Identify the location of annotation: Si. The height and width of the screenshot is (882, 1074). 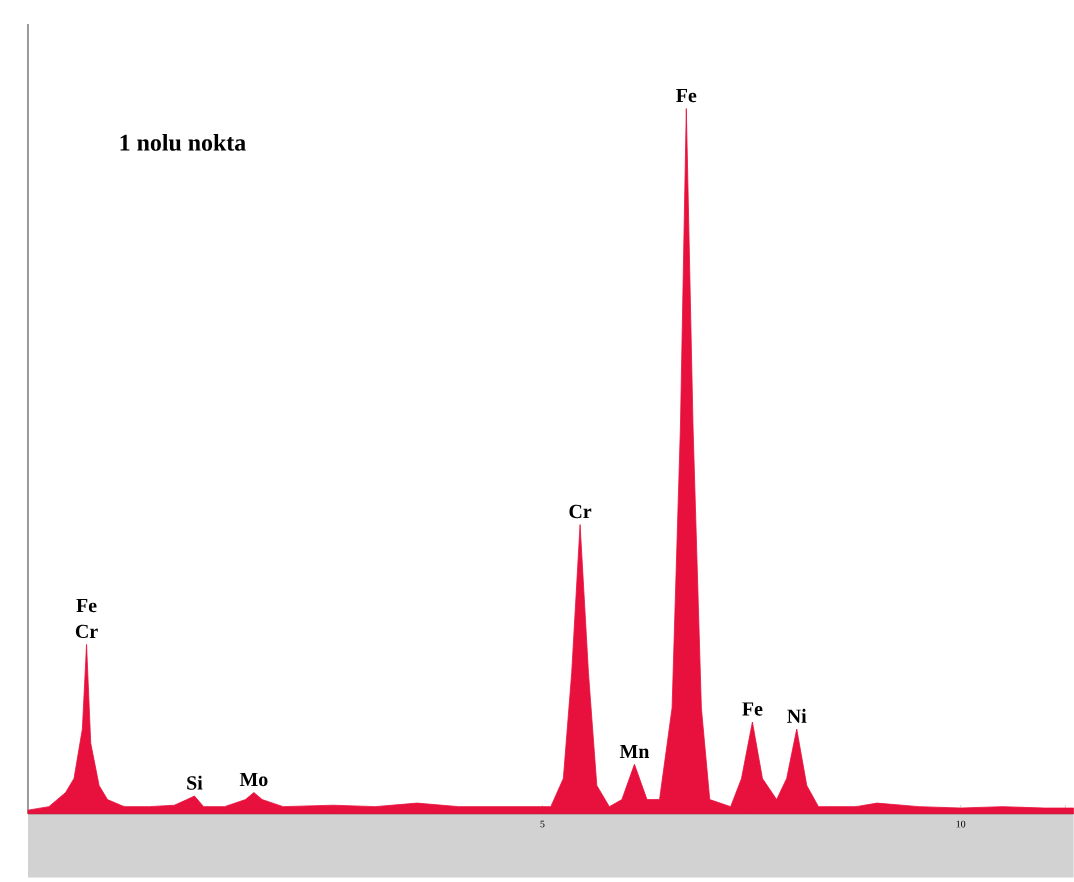
(195, 782).